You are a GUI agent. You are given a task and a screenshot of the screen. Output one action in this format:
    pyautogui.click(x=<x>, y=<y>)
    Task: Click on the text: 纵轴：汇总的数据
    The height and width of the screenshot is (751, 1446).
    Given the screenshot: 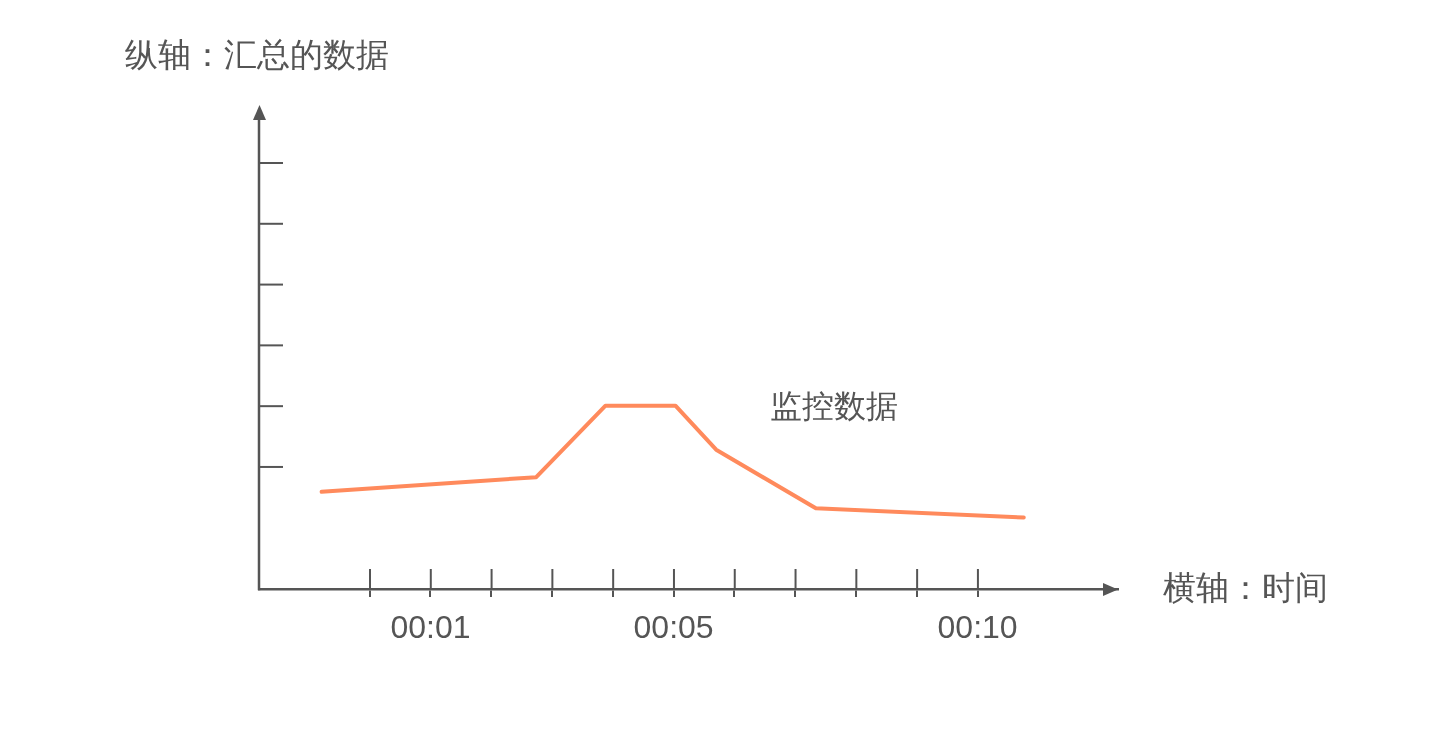 What is the action you would take?
    pyautogui.click(x=257, y=55)
    